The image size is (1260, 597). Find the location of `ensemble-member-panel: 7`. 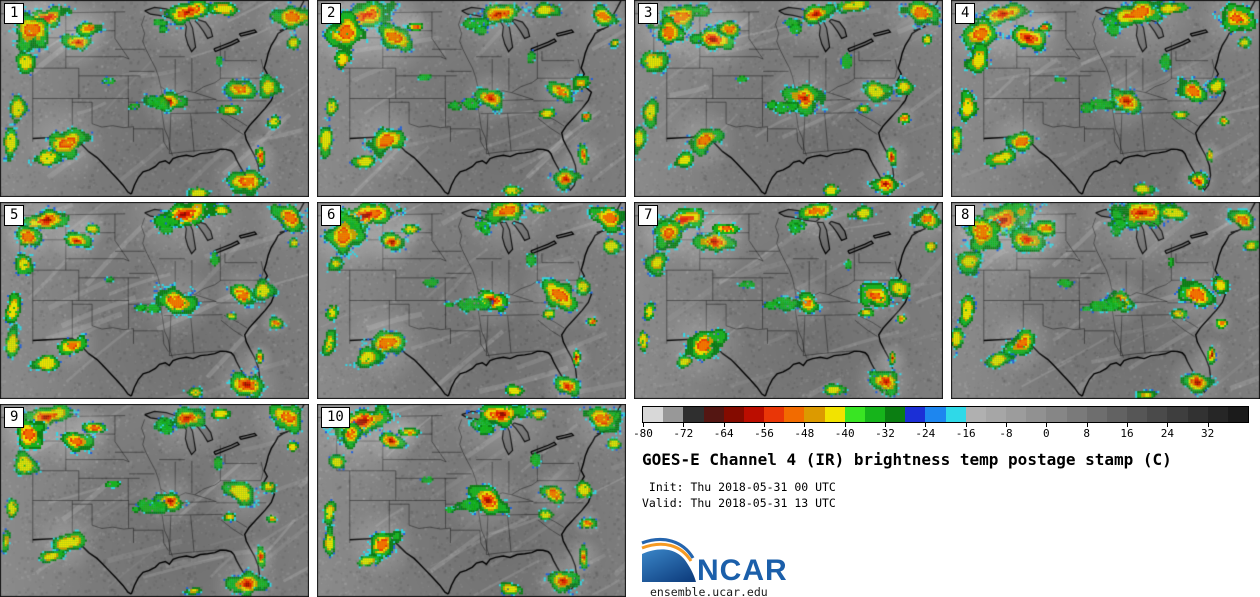

ensemble-member-panel: 7 is located at coordinates (788, 300).